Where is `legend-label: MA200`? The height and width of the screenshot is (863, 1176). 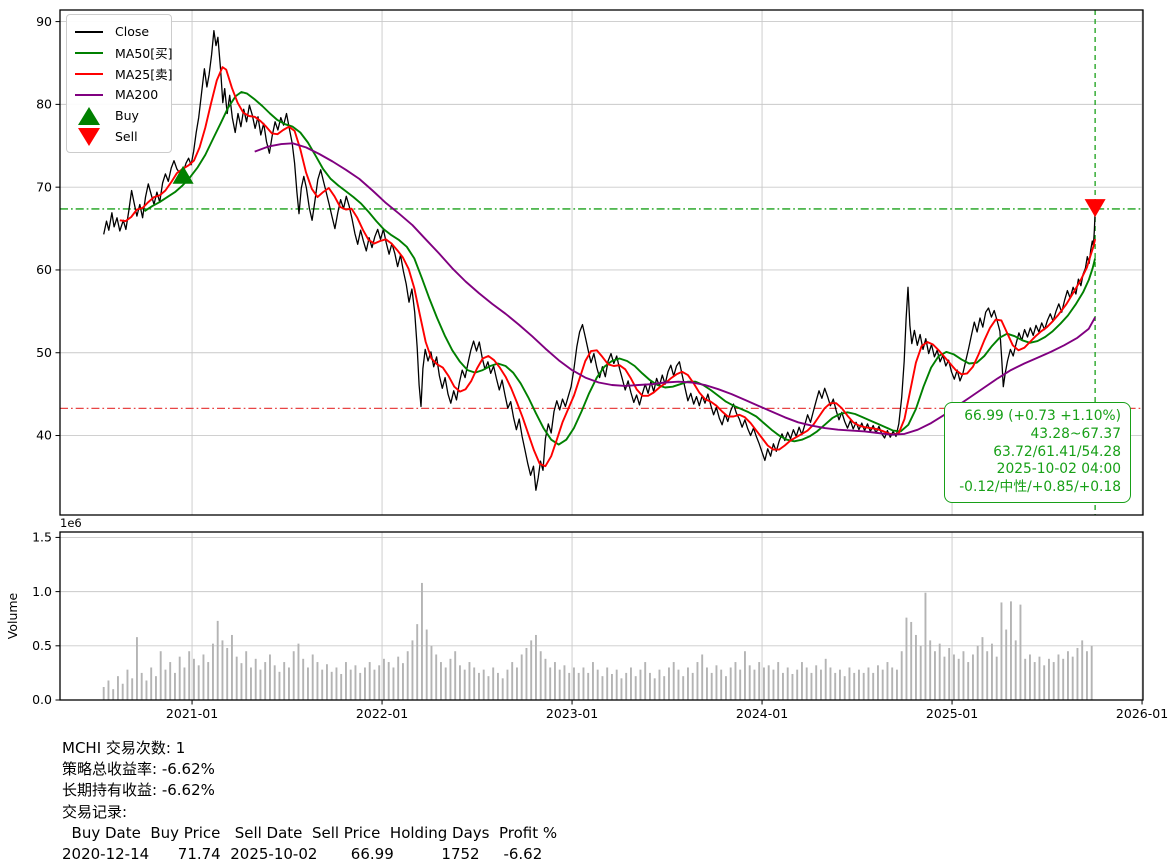
legend-label: MA200 is located at coordinates (137, 94).